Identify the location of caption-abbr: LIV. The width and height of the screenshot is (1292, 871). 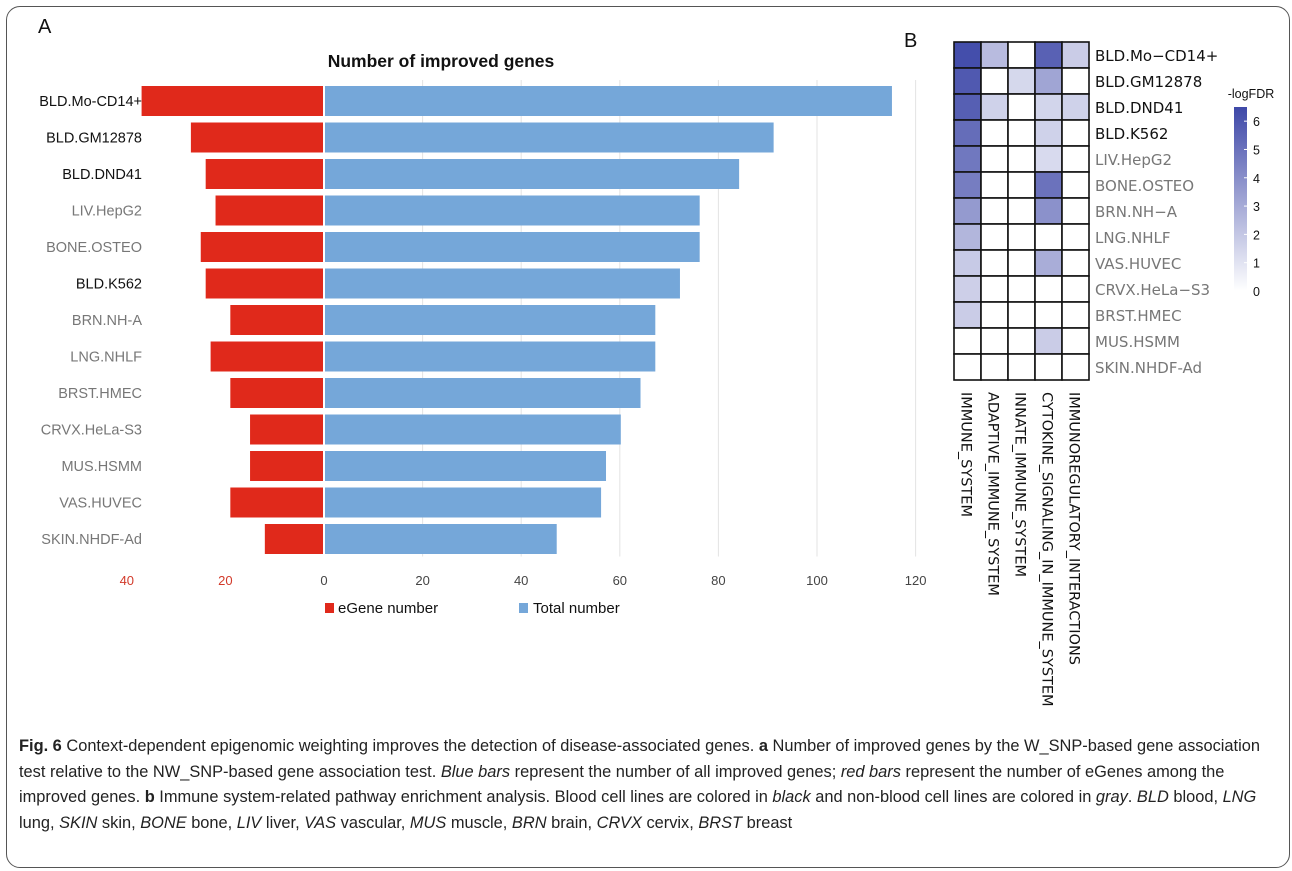
(249, 822).